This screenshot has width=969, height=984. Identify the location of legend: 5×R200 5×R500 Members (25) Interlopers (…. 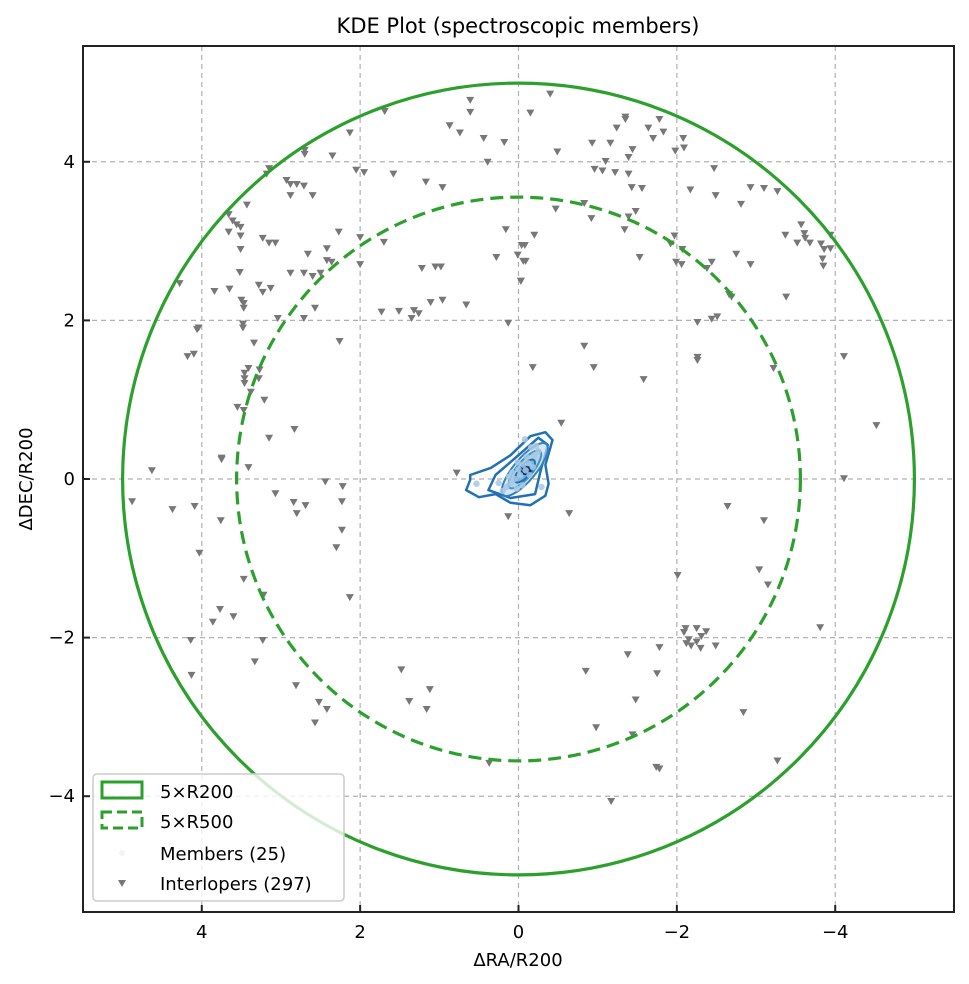
(218, 837).